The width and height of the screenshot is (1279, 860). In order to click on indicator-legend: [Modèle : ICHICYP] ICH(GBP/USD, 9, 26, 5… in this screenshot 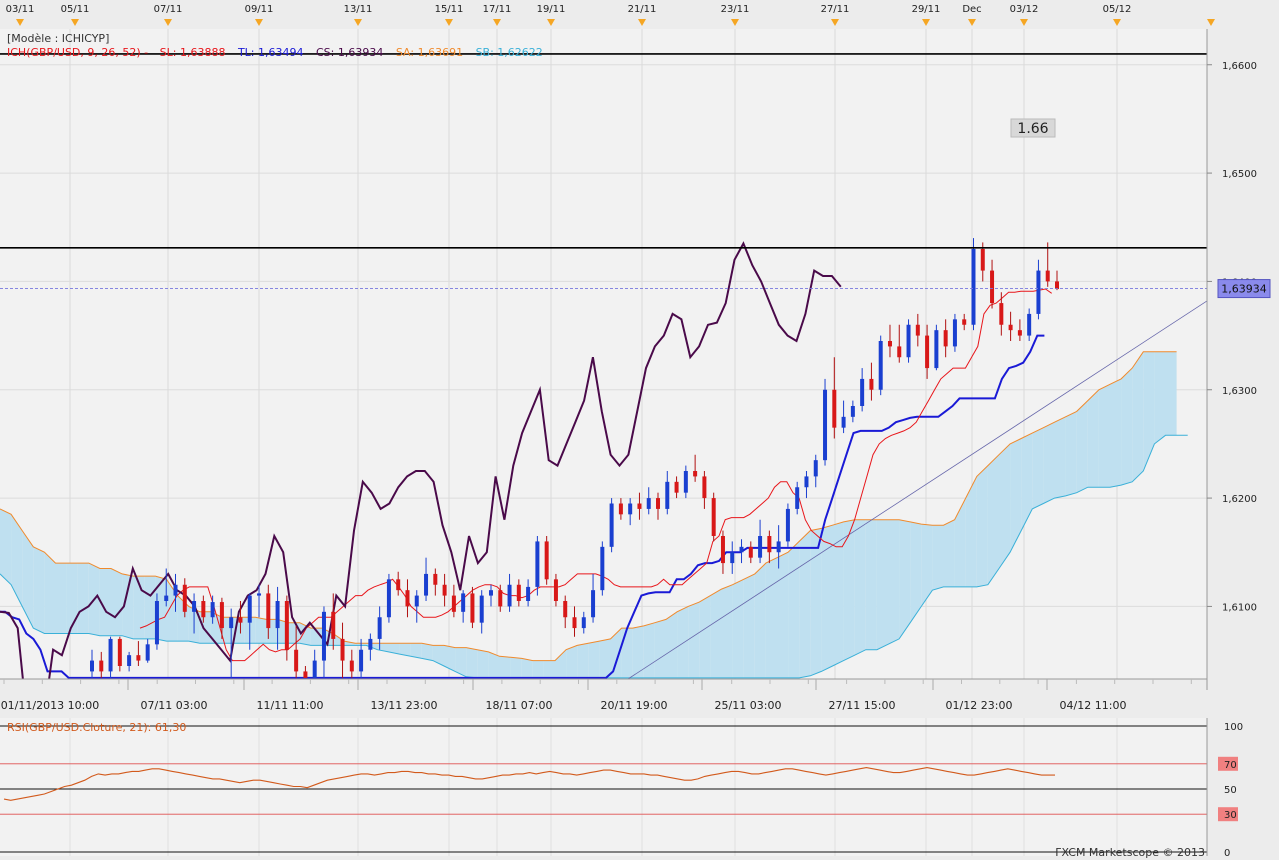, I will do `click(275, 45)`.